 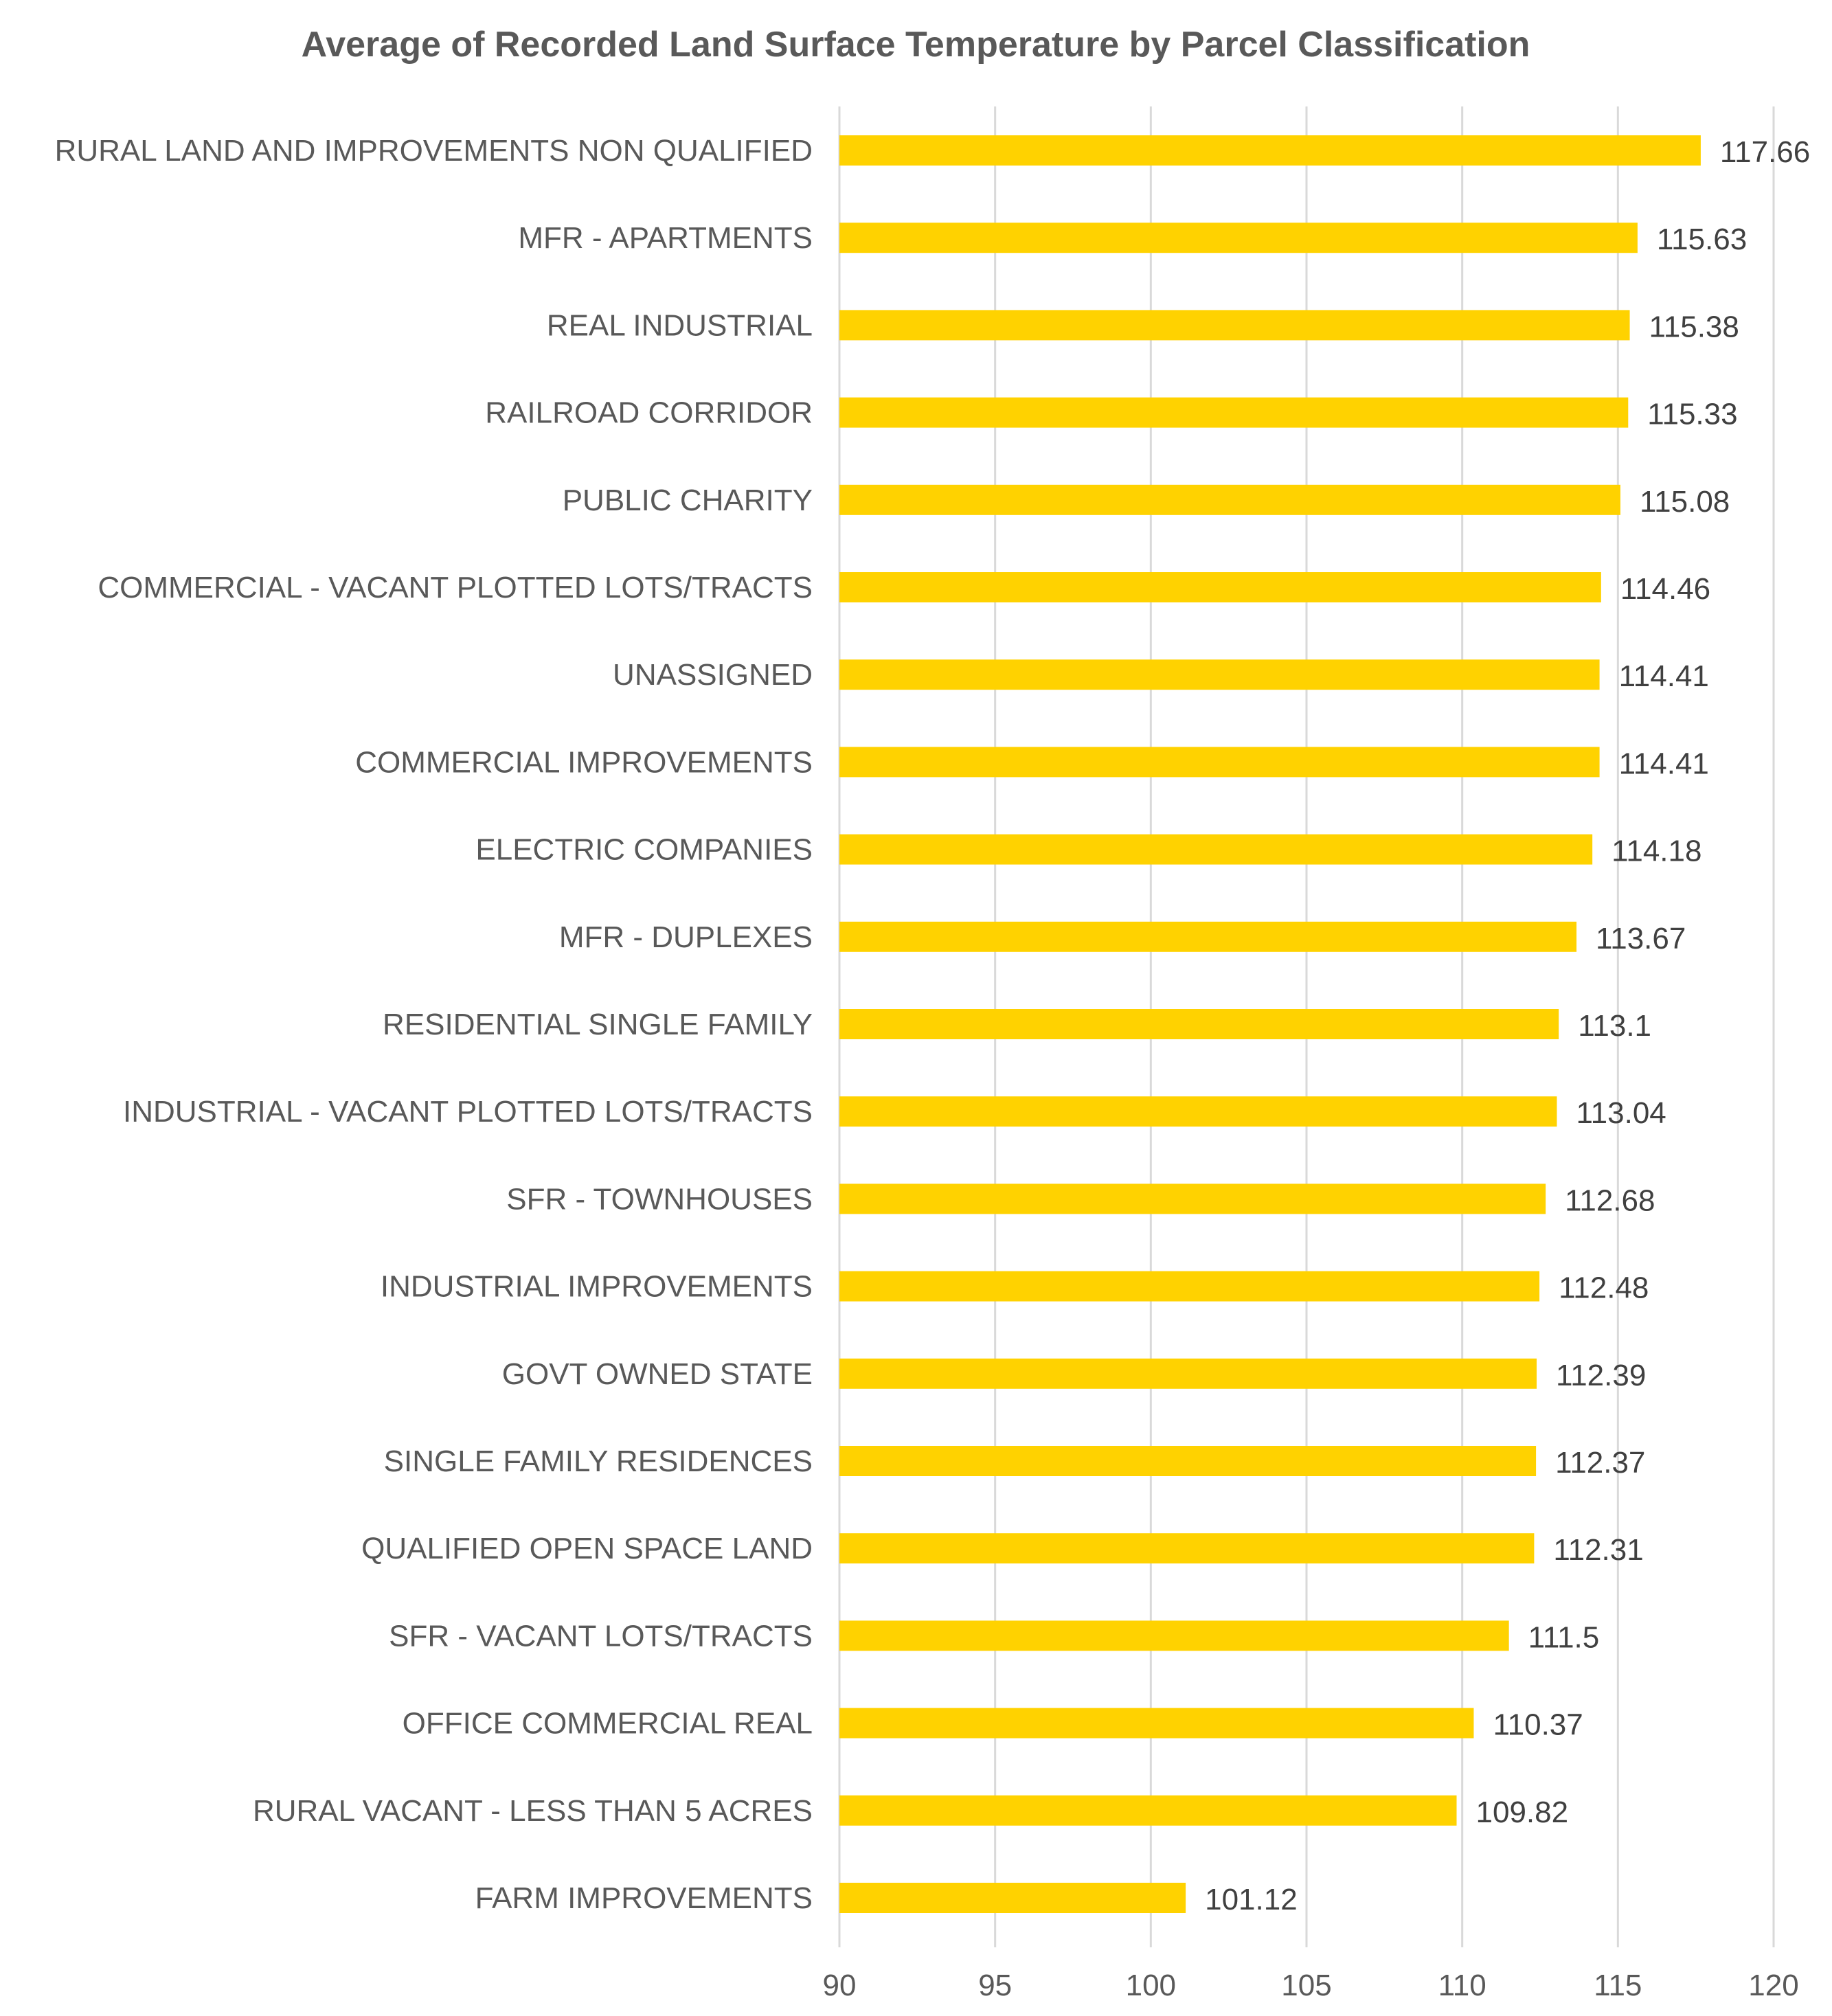 I want to click on category-label: SFR - TOWNHOUSES, so click(x=659, y=1199).